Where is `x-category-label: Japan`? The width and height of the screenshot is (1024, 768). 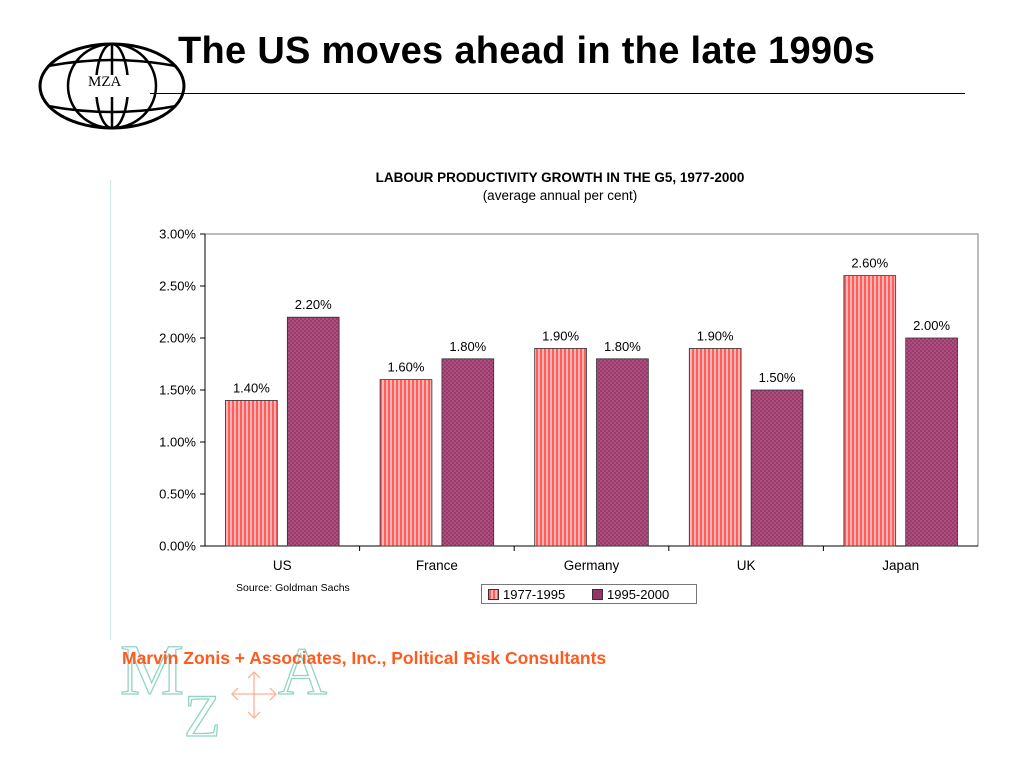
x-category-label: Japan is located at coordinates (900, 565).